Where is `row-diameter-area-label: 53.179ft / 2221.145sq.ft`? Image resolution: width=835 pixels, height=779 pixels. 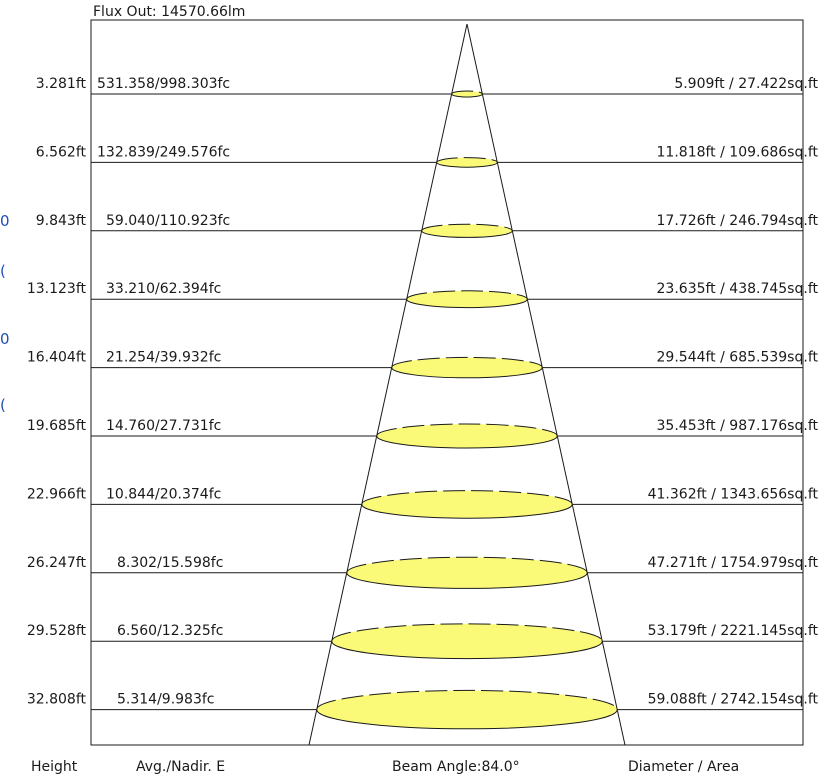 row-diameter-area-label: 53.179ft / 2221.145sq.ft is located at coordinates (733, 631).